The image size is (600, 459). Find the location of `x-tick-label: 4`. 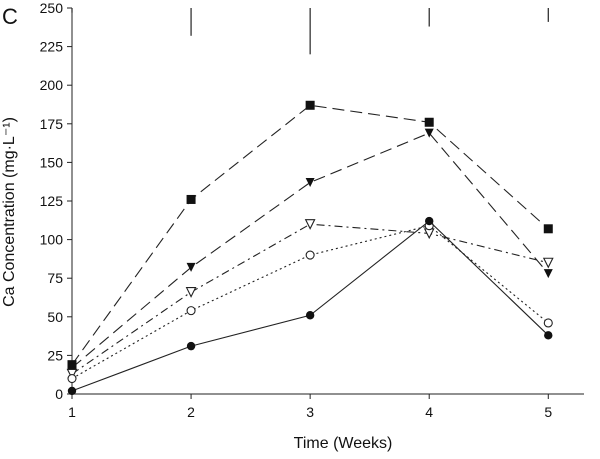

x-tick-label: 4 is located at coordinates (429, 412).